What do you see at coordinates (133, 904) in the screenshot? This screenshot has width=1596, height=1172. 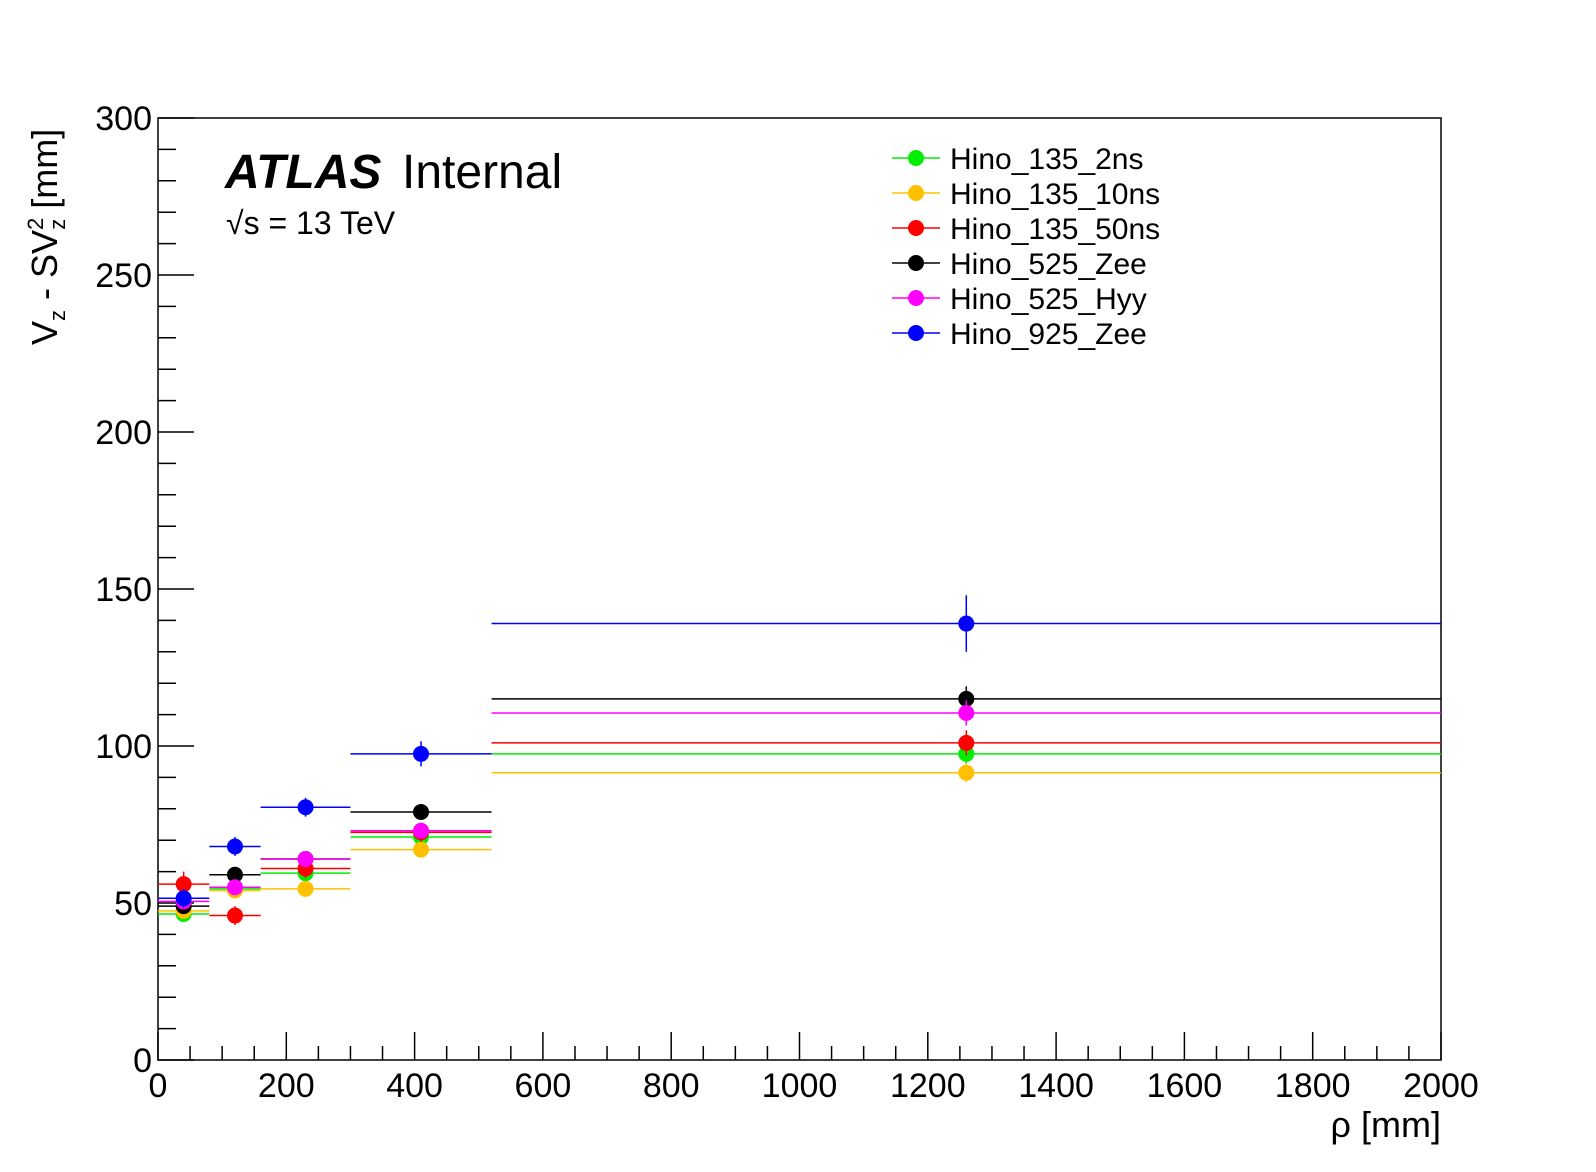 I see `y-tick-label: 50` at bounding box center [133, 904].